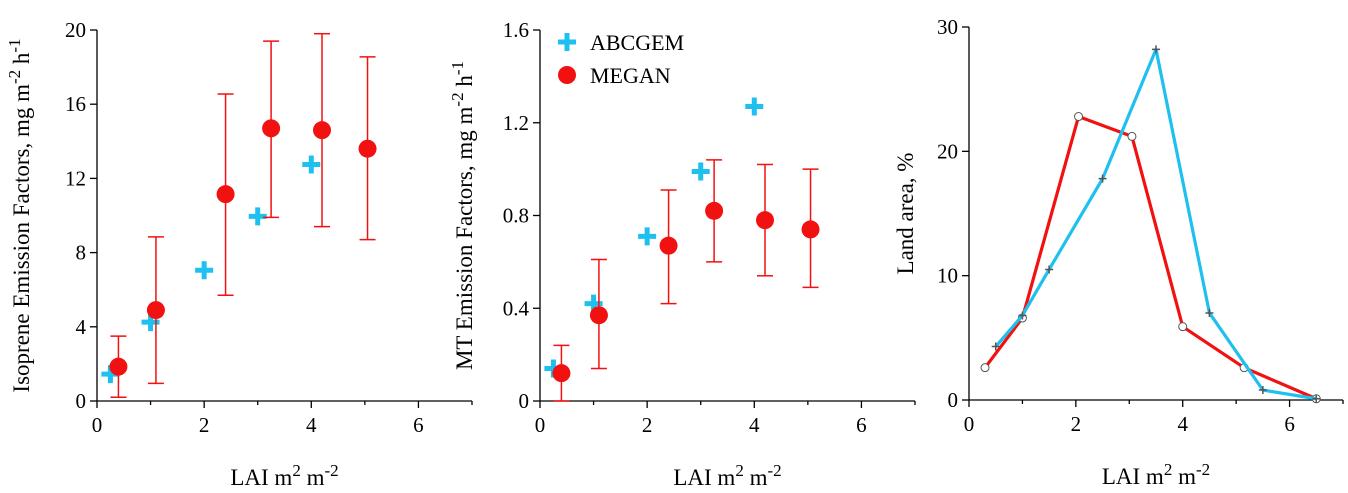 This screenshot has height=493, width=1348. I want to click on y-axis-title: Land area, %, so click(905, 214).